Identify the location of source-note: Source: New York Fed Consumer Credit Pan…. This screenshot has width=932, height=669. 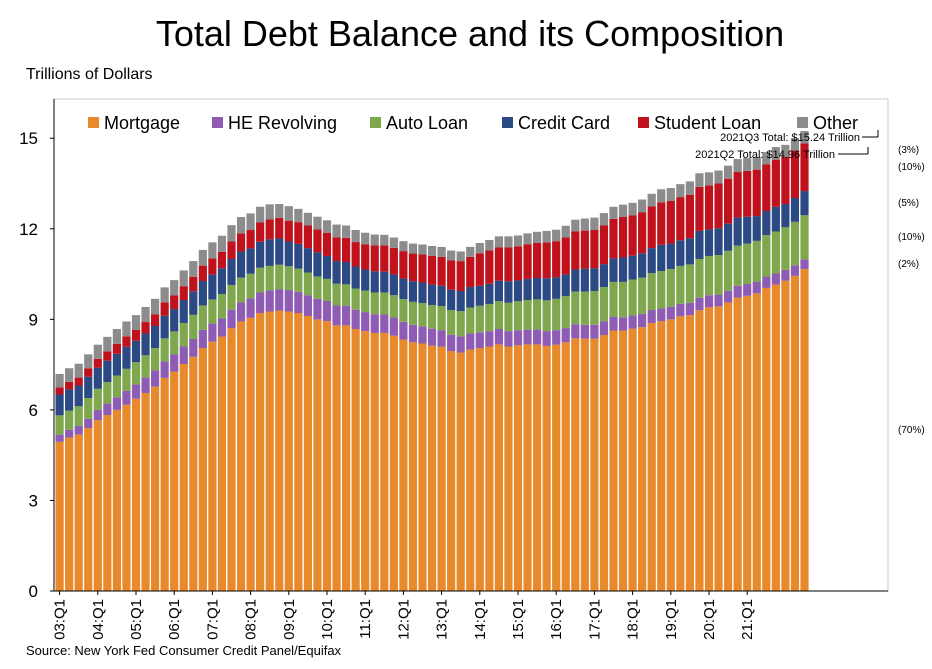
(184, 650).